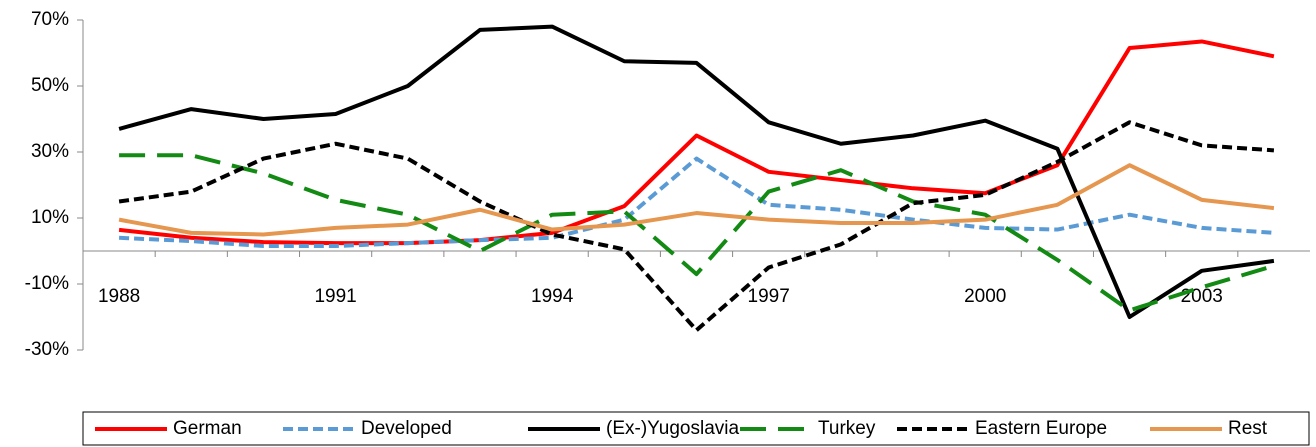 This screenshot has height=447, width=1316. Describe the element at coordinates (1248, 428) in the screenshot. I see `legend-label: Rest` at that location.